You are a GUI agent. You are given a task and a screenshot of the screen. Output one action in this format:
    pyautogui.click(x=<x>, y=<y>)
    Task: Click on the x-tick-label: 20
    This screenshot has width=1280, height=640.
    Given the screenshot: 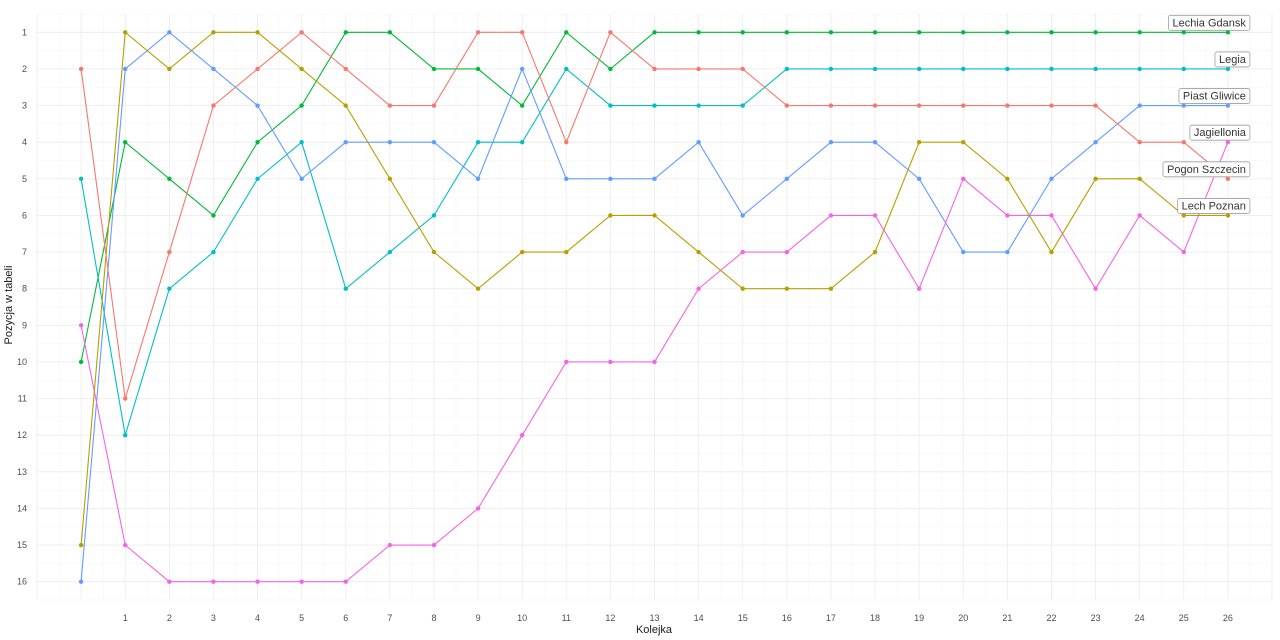 What is the action you would take?
    pyautogui.click(x=963, y=618)
    